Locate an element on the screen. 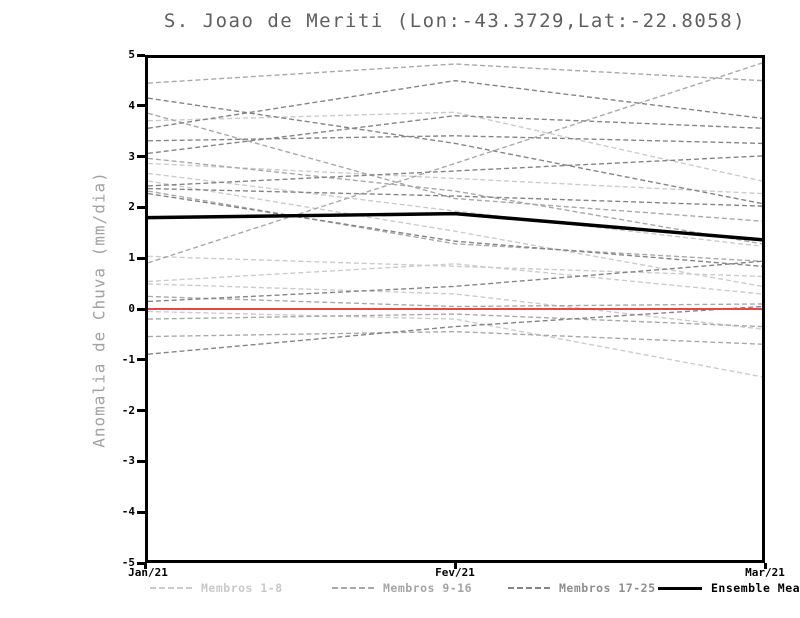 This screenshot has width=800, height=618. legend-label-ensemble-mean: Ensemble Mean is located at coordinates (755, 588).